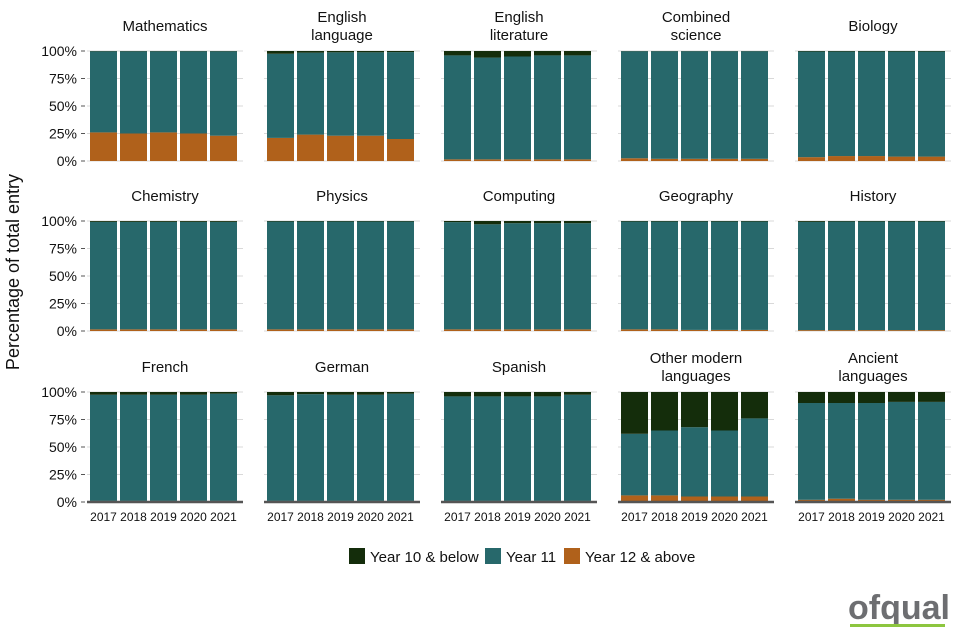 The width and height of the screenshot is (960, 640). What do you see at coordinates (342, 367) in the screenshot?
I see `panel-title-line: German` at bounding box center [342, 367].